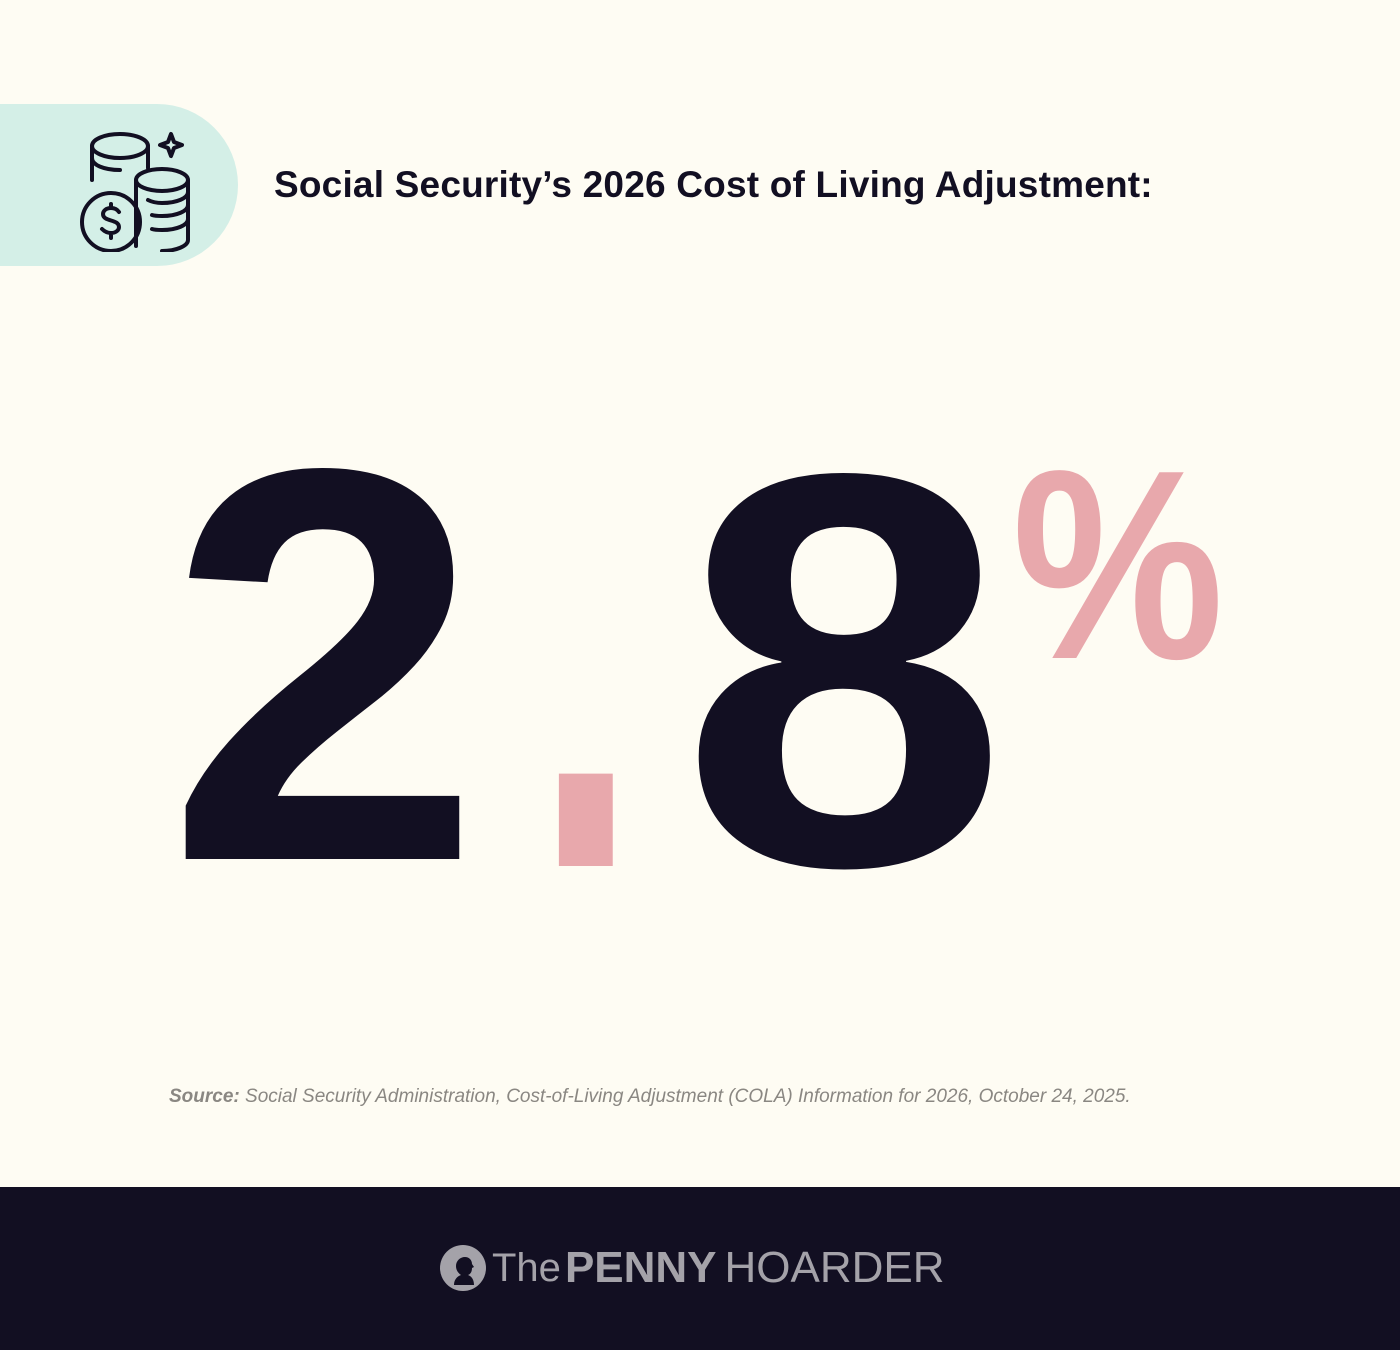 The height and width of the screenshot is (1350, 1400). I want to click on penny-portrait-icon, so click(463, 1268).